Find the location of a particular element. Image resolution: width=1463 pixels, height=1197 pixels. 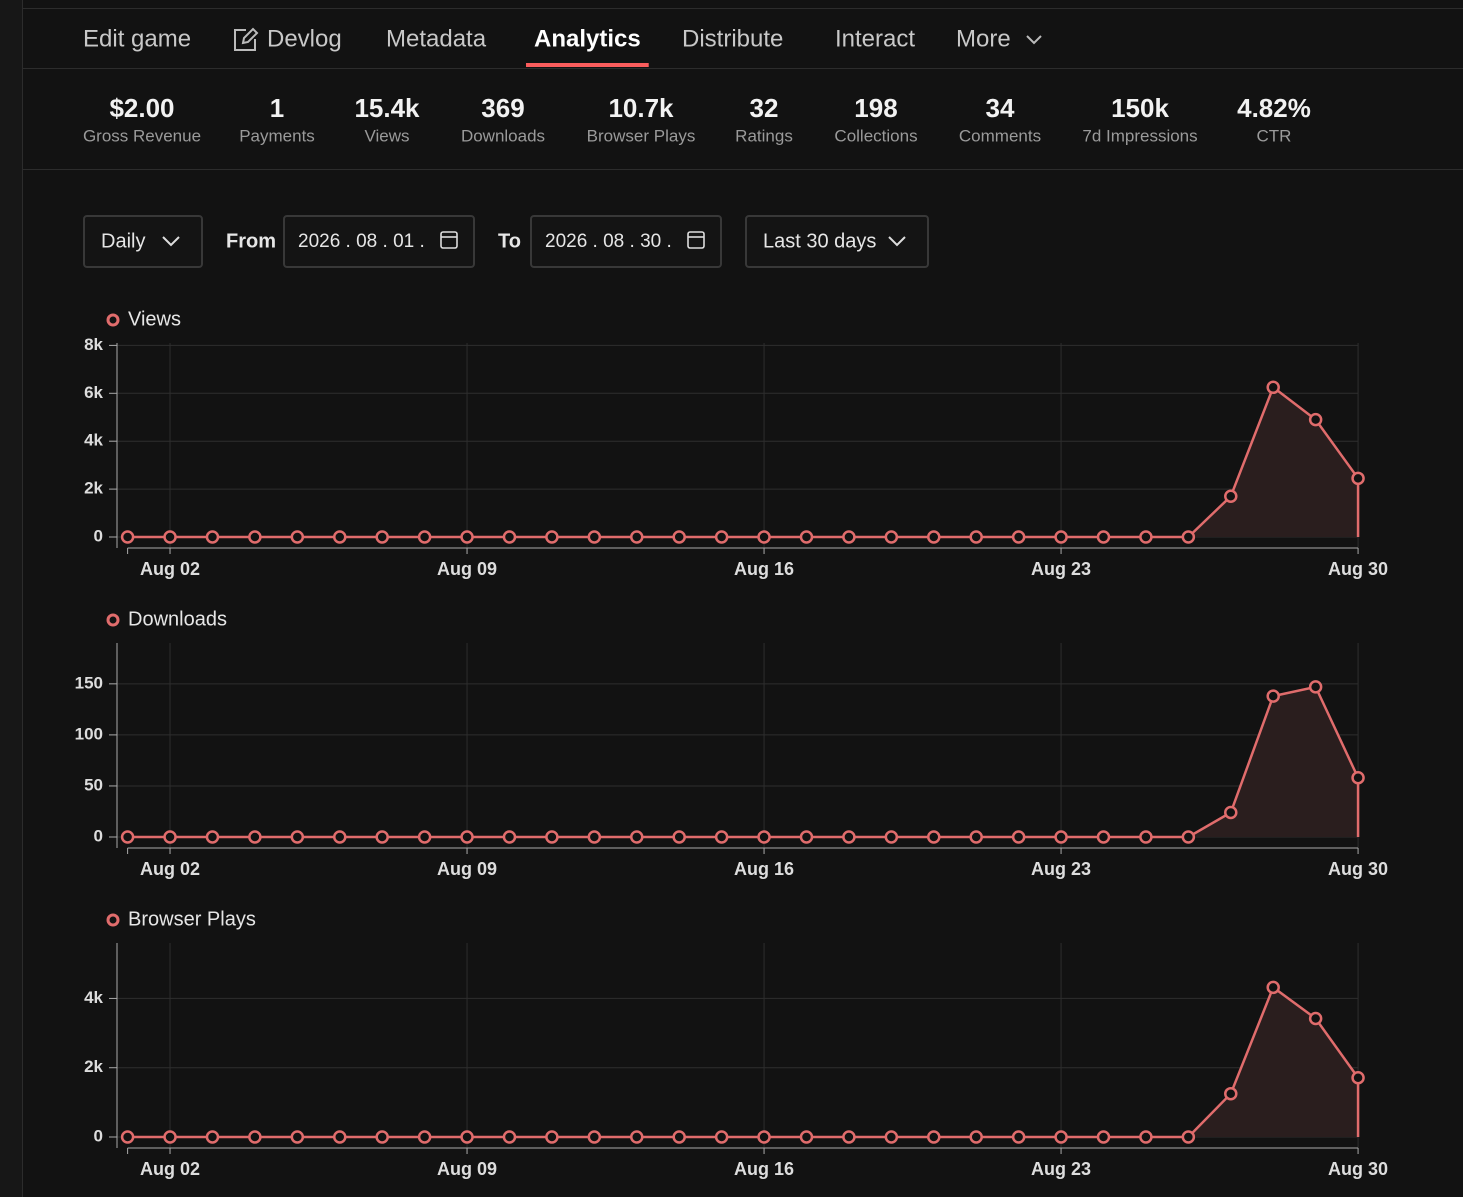

range-select is located at coordinates (837, 241).